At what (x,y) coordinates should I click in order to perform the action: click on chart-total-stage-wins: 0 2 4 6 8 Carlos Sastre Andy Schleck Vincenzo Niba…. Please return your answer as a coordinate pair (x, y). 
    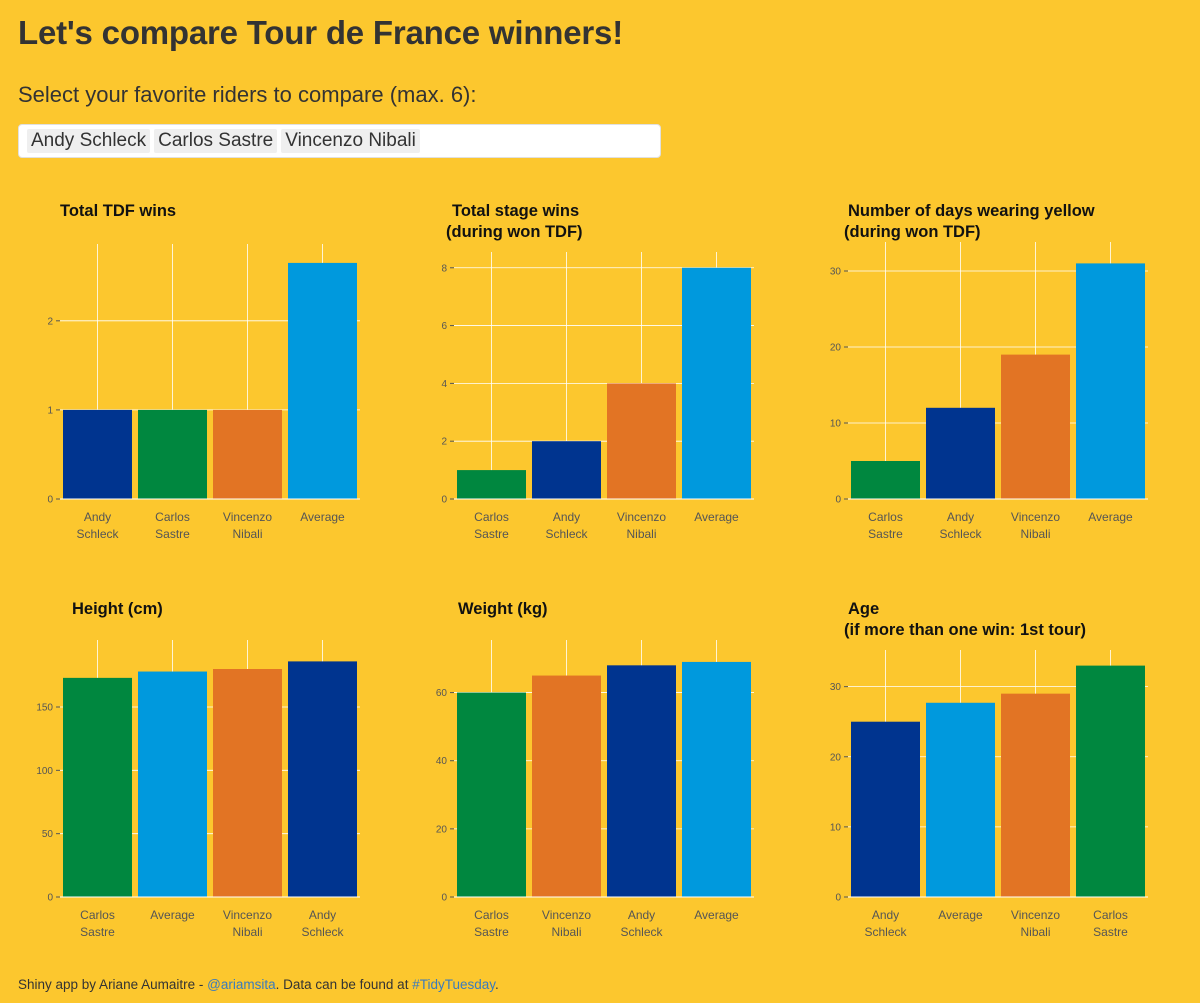
    Looking at the image, I should click on (602, 386).